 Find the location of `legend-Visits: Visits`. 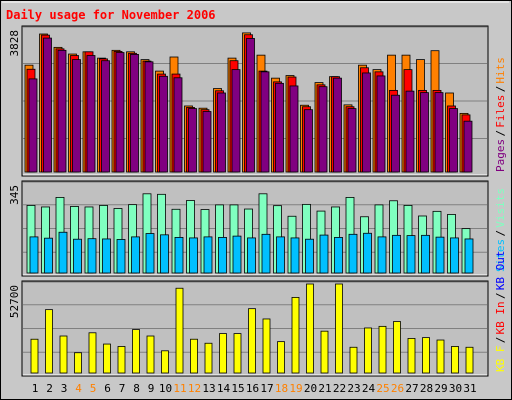

legend-Visits: Visits is located at coordinates (500, 208).